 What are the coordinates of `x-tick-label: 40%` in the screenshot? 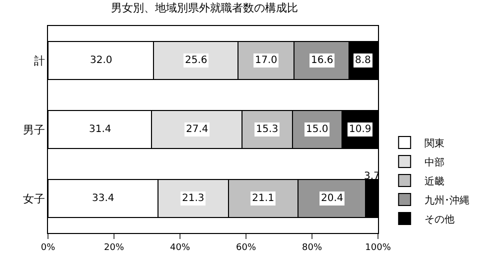 It's located at (180, 247).